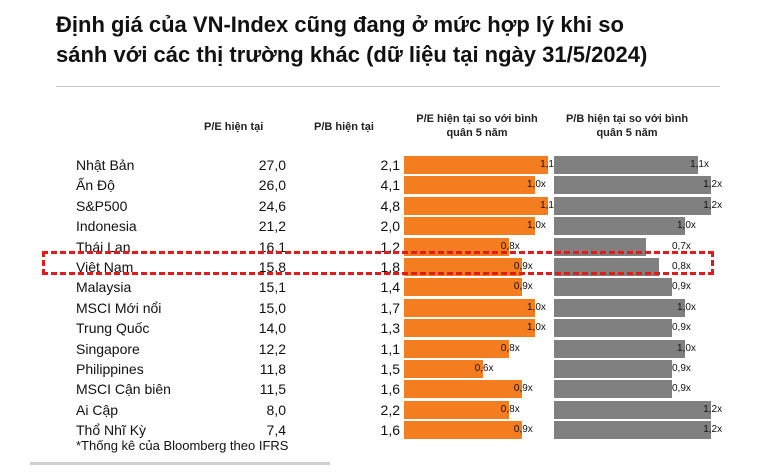  I want to click on table-row: MSCI Cận biên 11,5 1,6 0,9x 0,9x, so click(390, 389).